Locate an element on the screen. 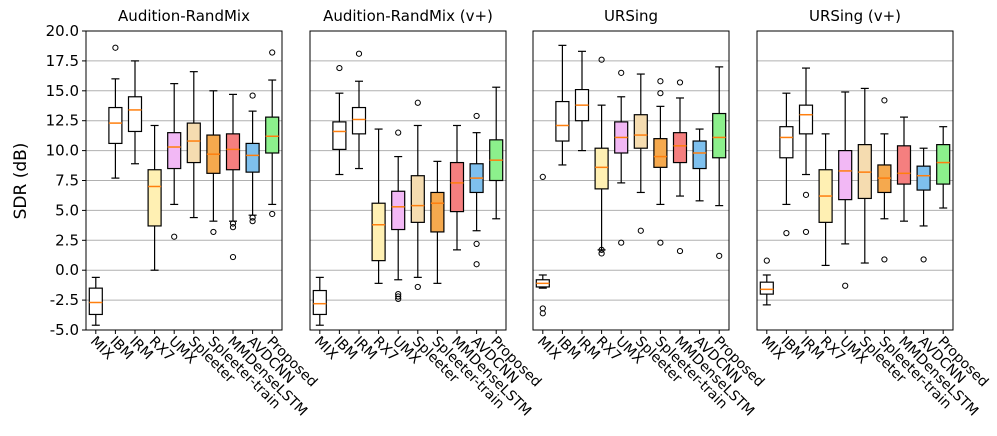 The image size is (997, 436). y-tick-label: -2.5 is located at coordinates (64, 300).